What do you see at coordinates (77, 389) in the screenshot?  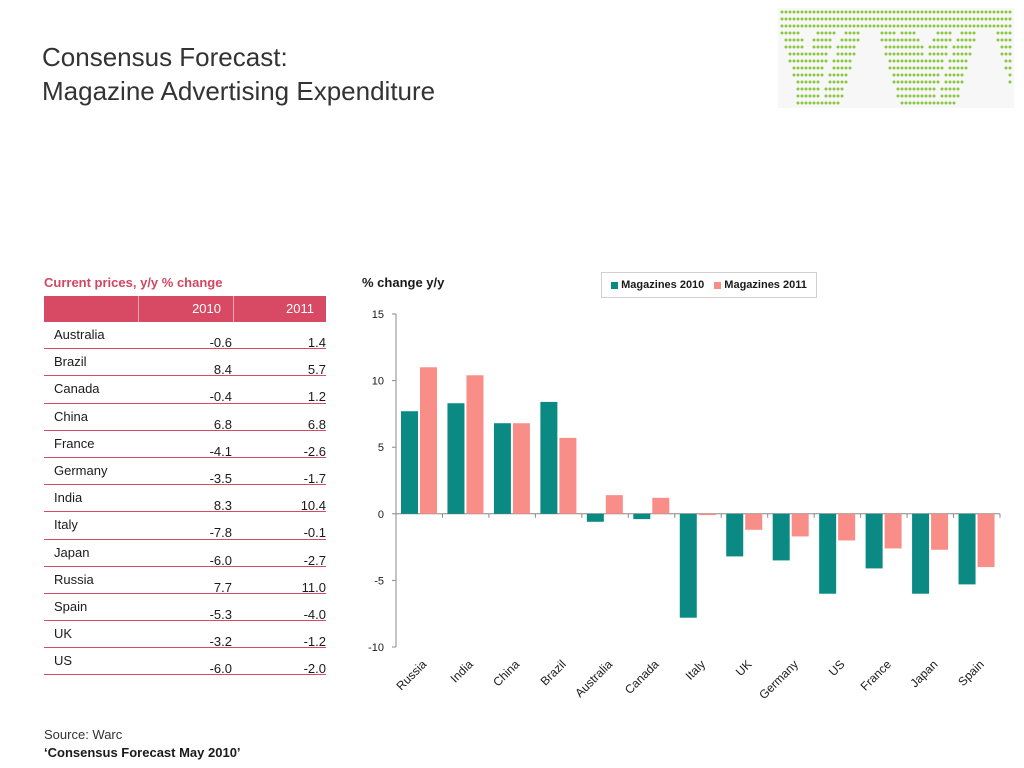 I see `country-cell: Canada` at bounding box center [77, 389].